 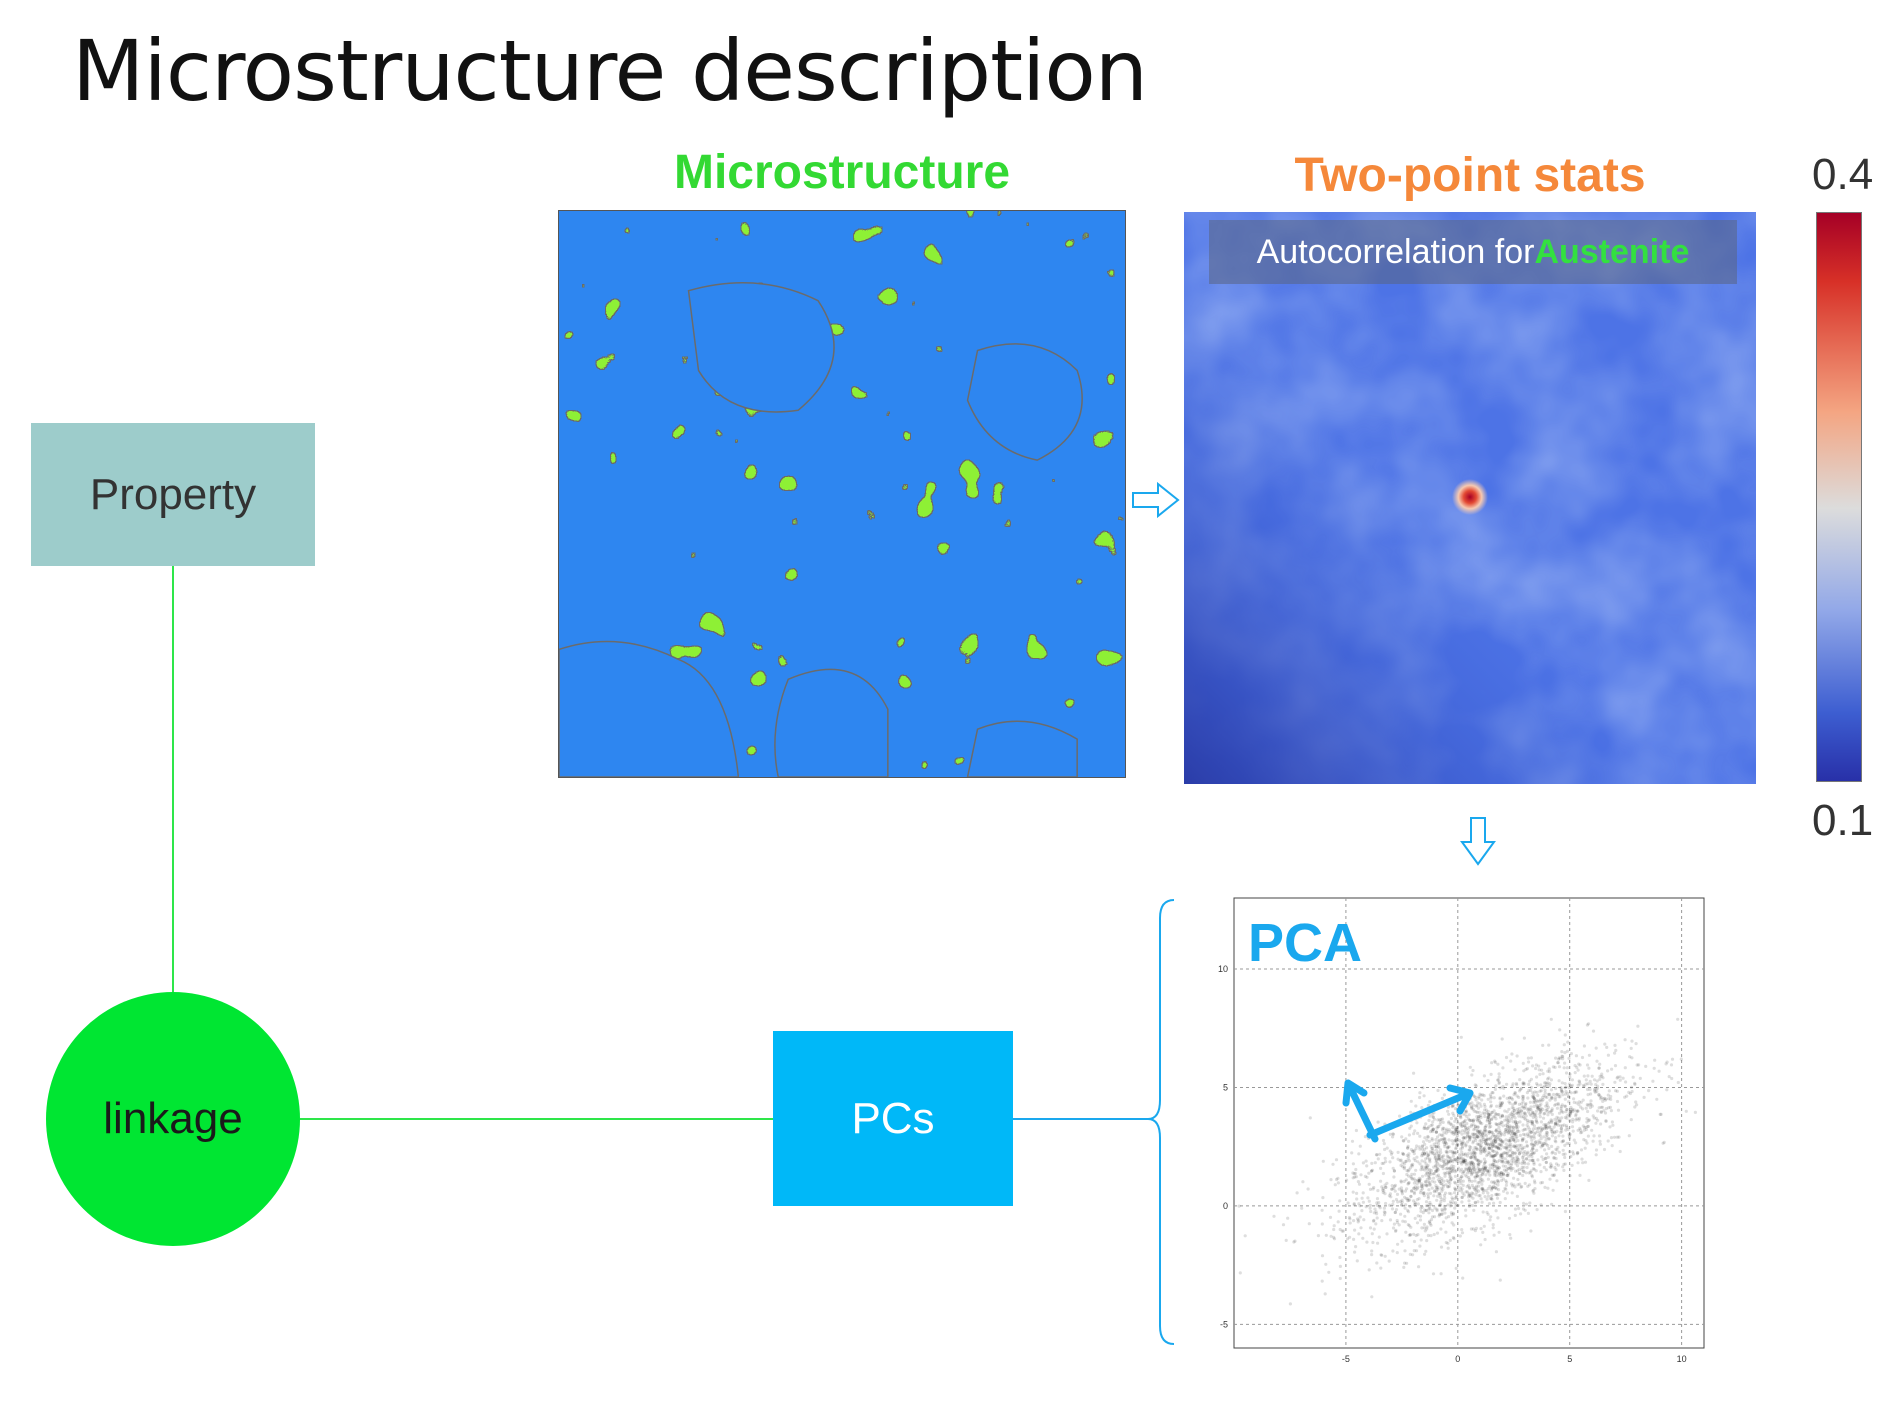 I want to click on pca-grid, so click(x=1469, y=1123).